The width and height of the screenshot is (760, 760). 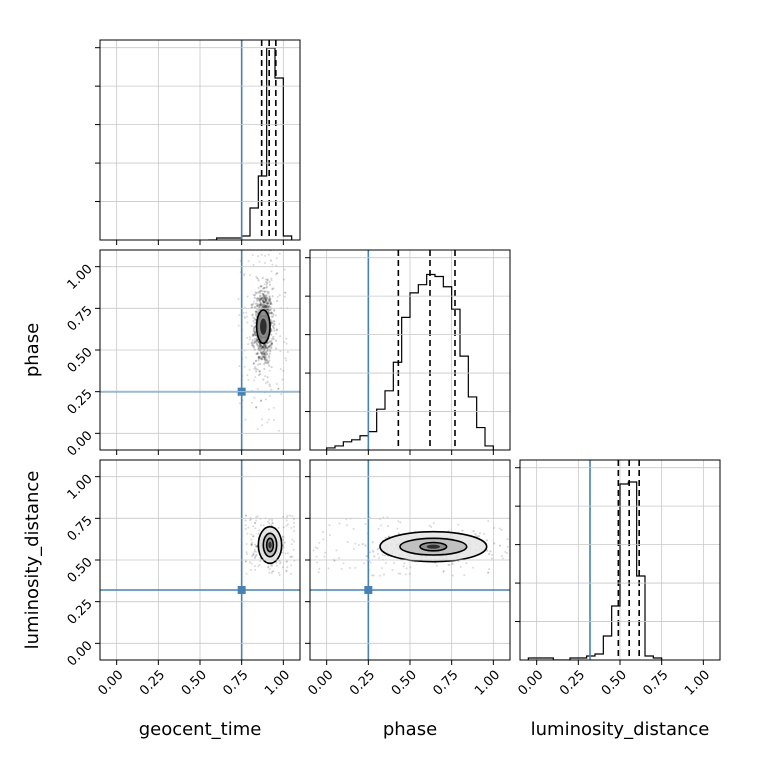 I want to click on panel-phase-hist, so click(x=408, y=352).